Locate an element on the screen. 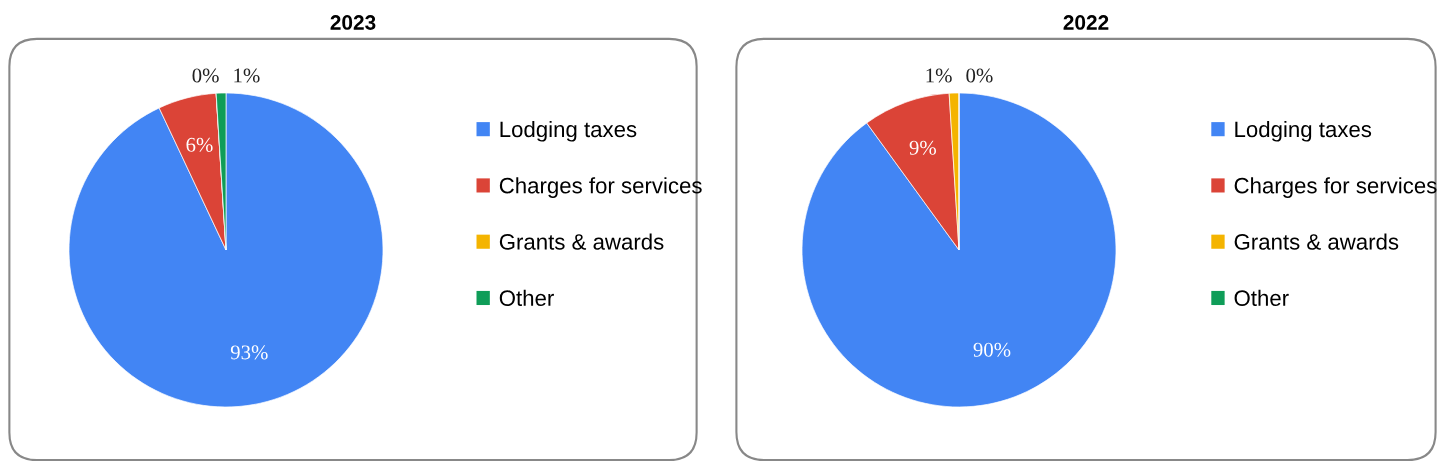 The height and width of the screenshot is (461, 1445). chart-title: 2022 is located at coordinates (1086, 22).